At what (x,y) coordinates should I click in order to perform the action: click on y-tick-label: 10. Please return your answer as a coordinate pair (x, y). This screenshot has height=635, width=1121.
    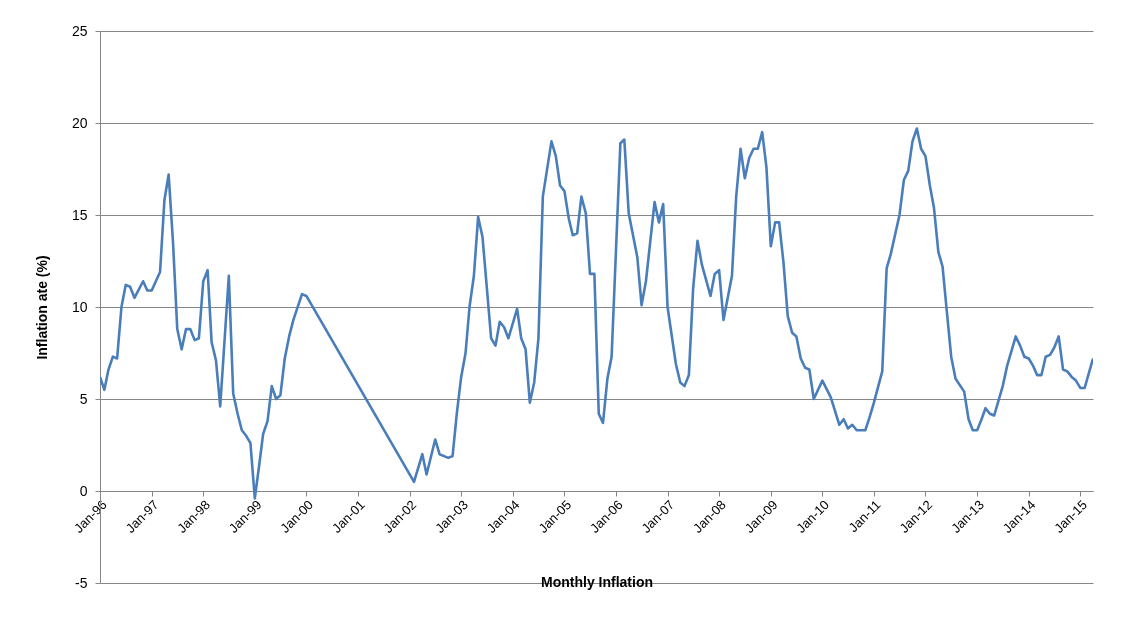
    Looking at the image, I should click on (79, 306).